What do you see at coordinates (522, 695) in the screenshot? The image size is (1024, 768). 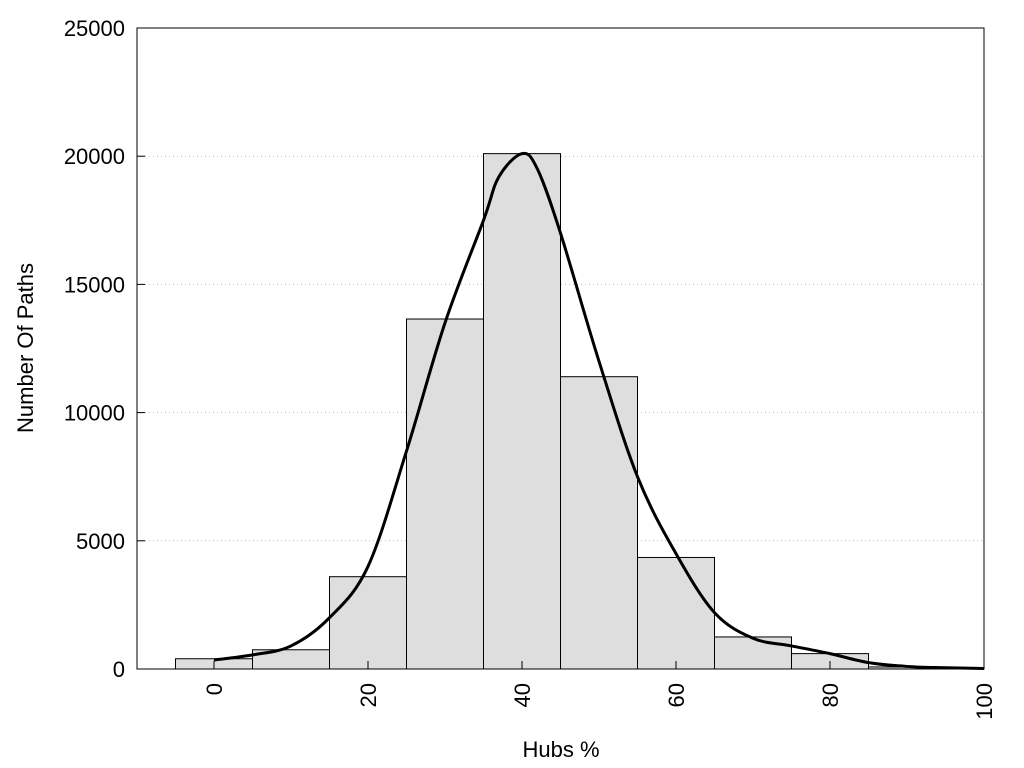 I see `x-tick-label: 40` at bounding box center [522, 695].